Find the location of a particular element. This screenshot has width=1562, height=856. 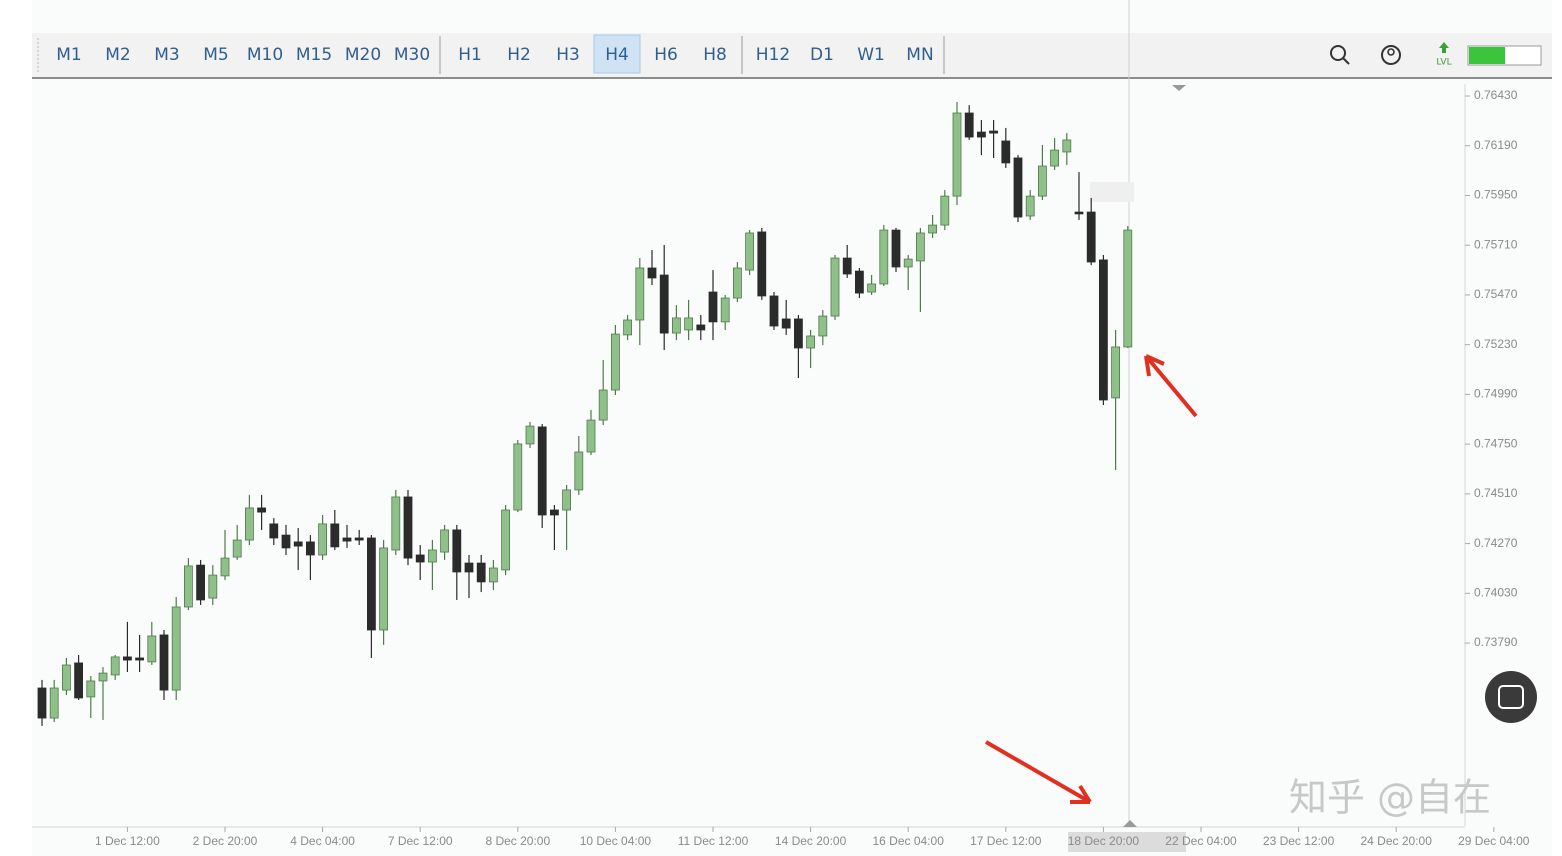

timeframe-button: MN is located at coordinates (919, 55).